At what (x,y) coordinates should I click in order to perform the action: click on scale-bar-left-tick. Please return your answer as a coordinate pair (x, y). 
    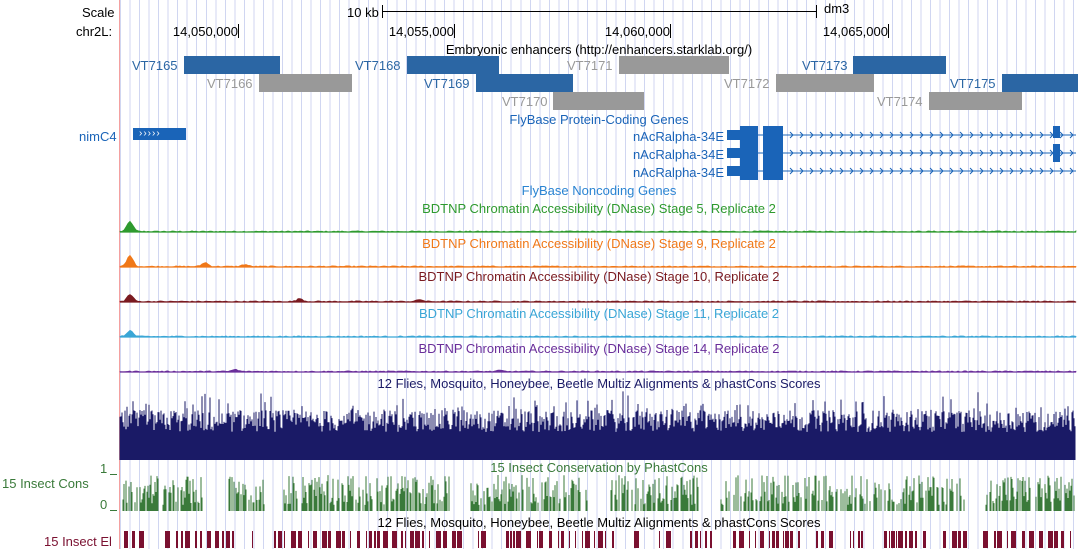
    Looking at the image, I should click on (382, 11).